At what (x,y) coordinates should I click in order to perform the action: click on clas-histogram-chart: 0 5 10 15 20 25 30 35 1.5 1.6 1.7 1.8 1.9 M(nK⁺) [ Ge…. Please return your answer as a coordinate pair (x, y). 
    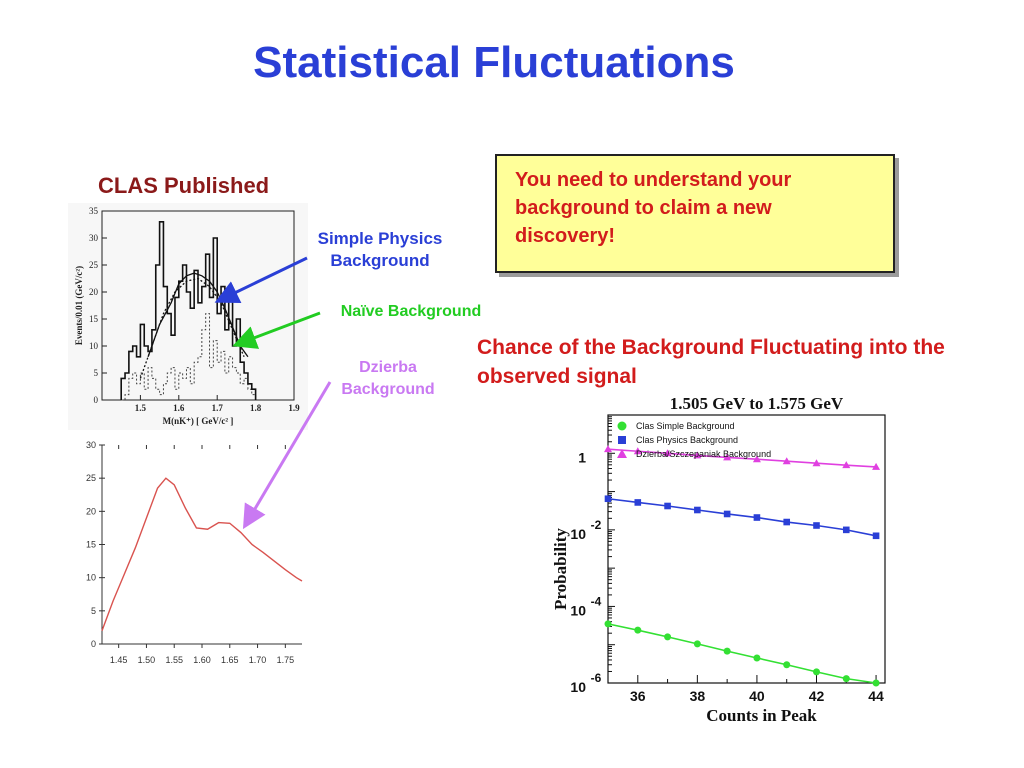
    Looking at the image, I should click on (188, 316).